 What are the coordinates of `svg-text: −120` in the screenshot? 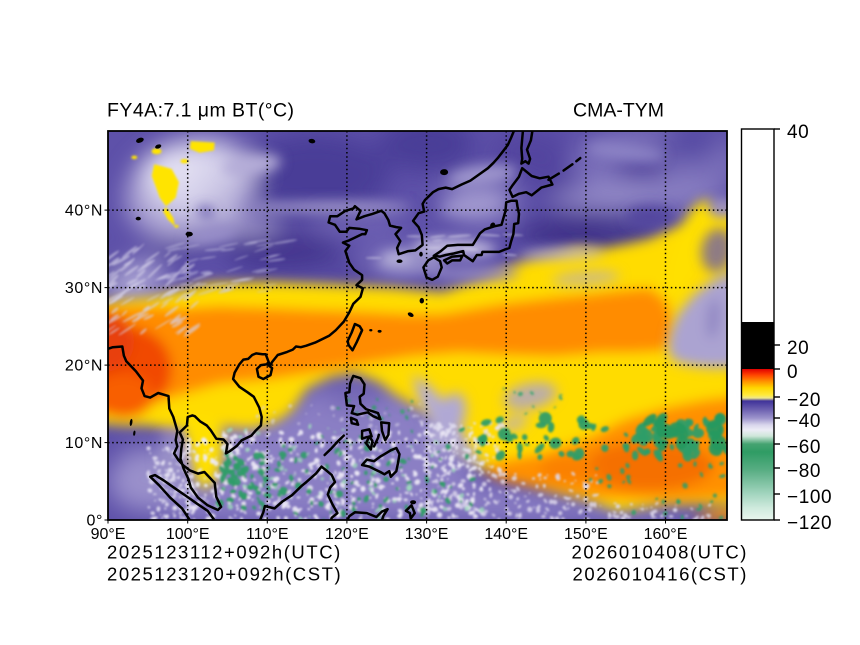 It's located at (809, 523).